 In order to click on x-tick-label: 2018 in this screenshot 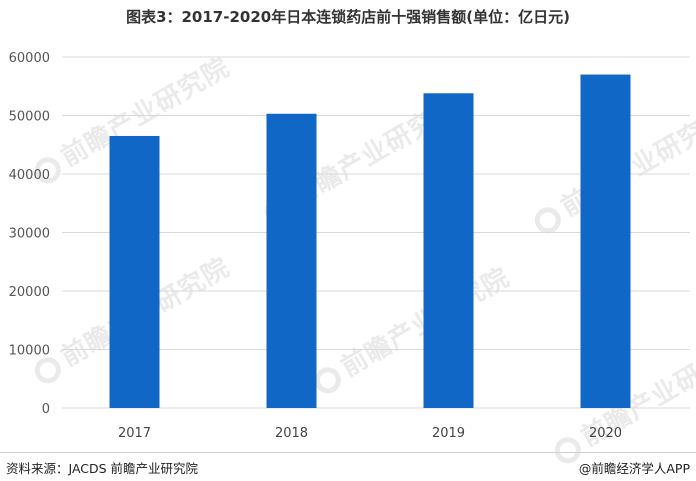, I will do `click(291, 433)`.